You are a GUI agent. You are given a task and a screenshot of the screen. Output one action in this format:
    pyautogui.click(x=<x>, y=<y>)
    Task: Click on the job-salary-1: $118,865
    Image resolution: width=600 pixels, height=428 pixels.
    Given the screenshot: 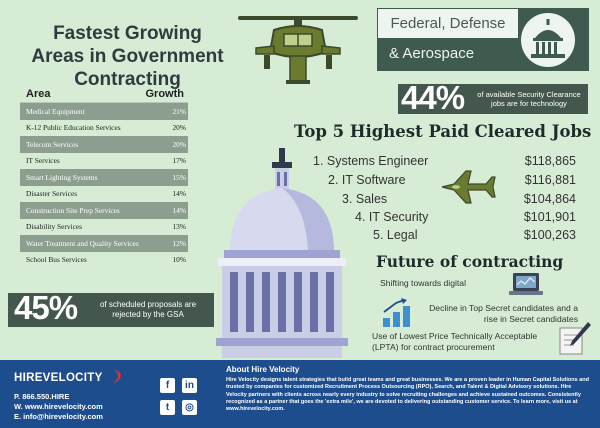 What is the action you would take?
    pyautogui.click(x=550, y=161)
    